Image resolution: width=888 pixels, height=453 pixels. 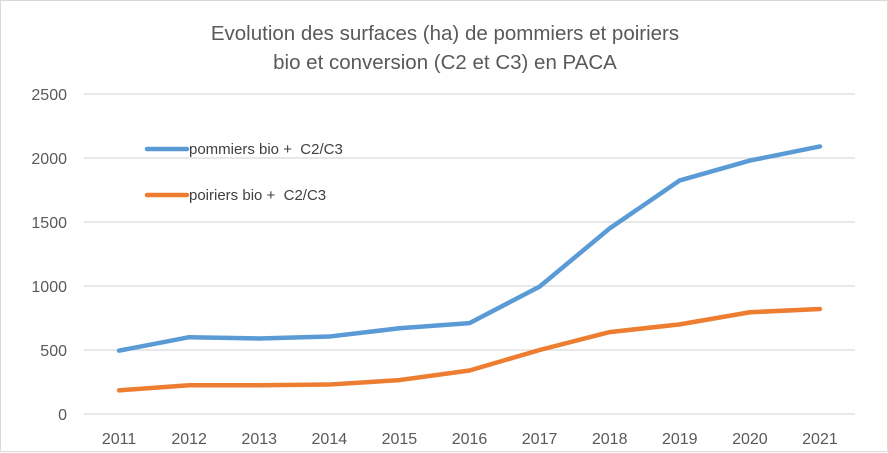 I want to click on y-tick-label: 500, so click(x=53, y=351).